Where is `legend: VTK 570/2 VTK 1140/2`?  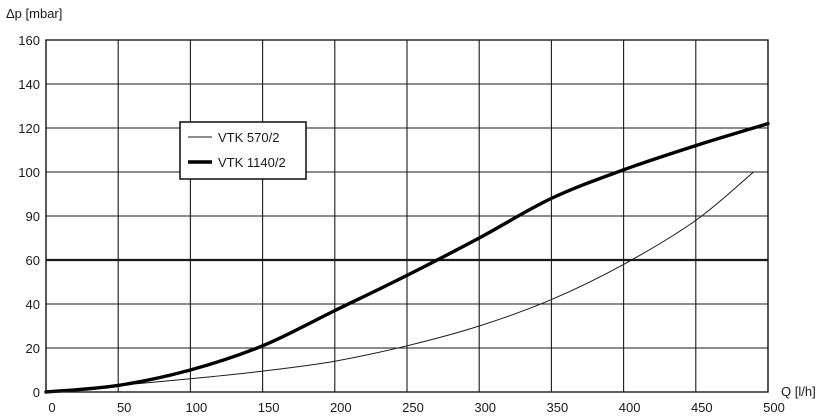 legend: VTK 570/2 VTK 1140/2 is located at coordinates (243, 150).